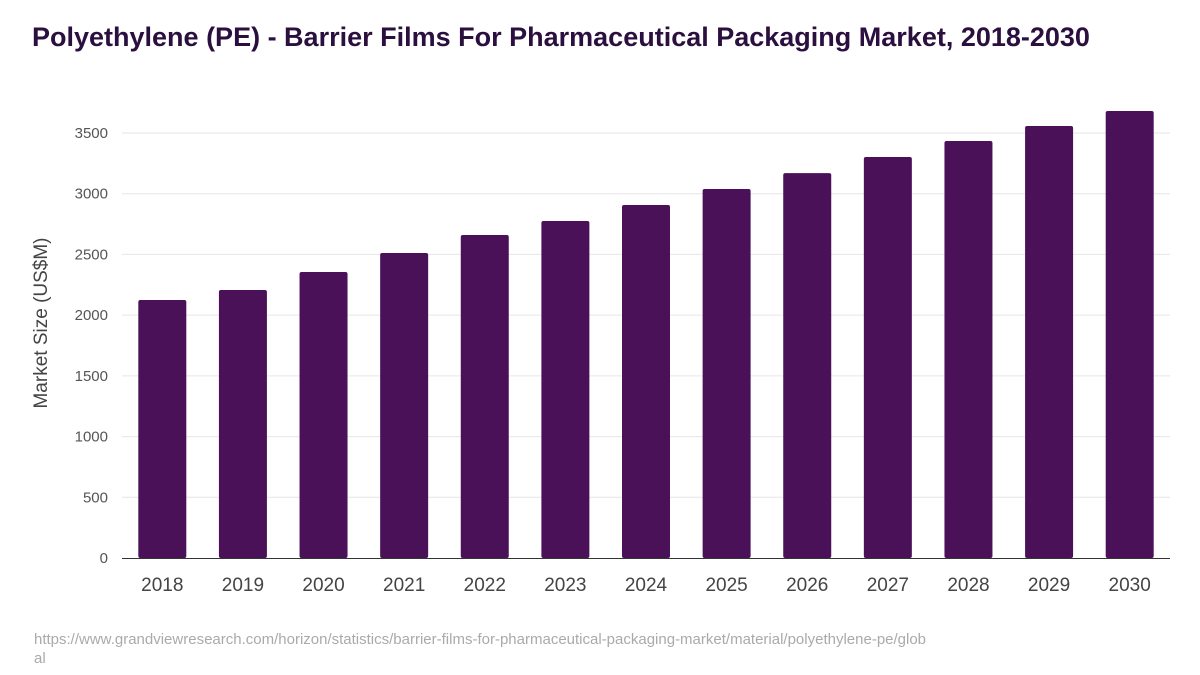 The width and height of the screenshot is (1200, 675). What do you see at coordinates (565, 585) in the screenshot?
I see `x-tick-label: 2023` at bounding box center [565, 585].